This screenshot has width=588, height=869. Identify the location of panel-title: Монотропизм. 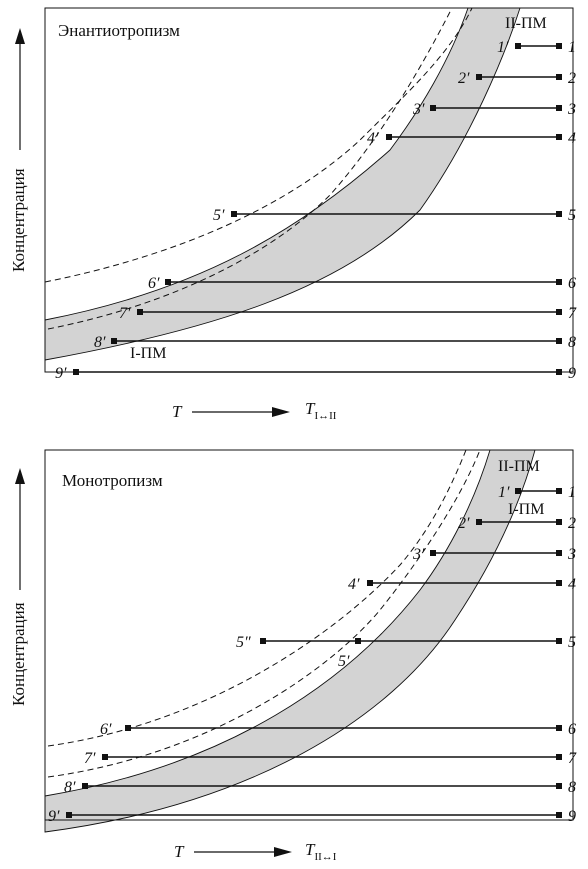
(112, 480).